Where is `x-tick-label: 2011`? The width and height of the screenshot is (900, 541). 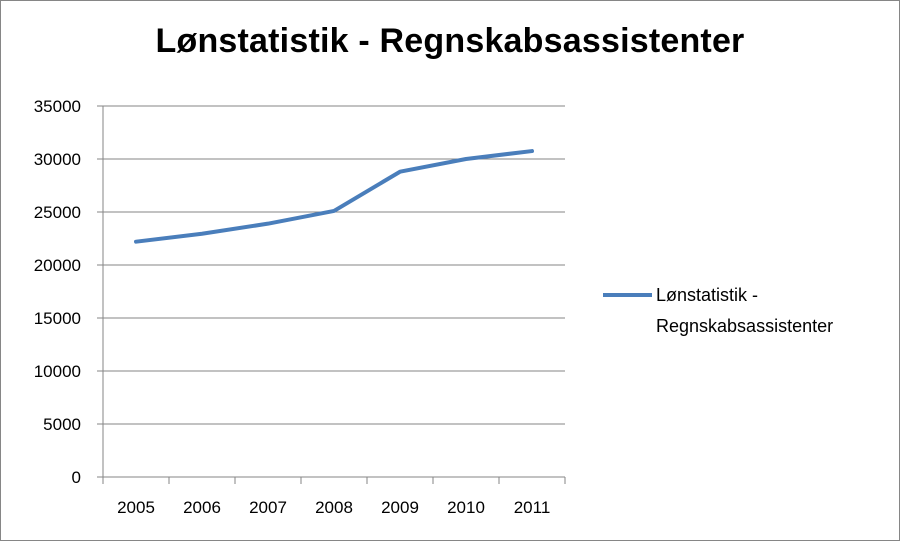 x-tick-label: 2011 is located at coordinates (532, 507).